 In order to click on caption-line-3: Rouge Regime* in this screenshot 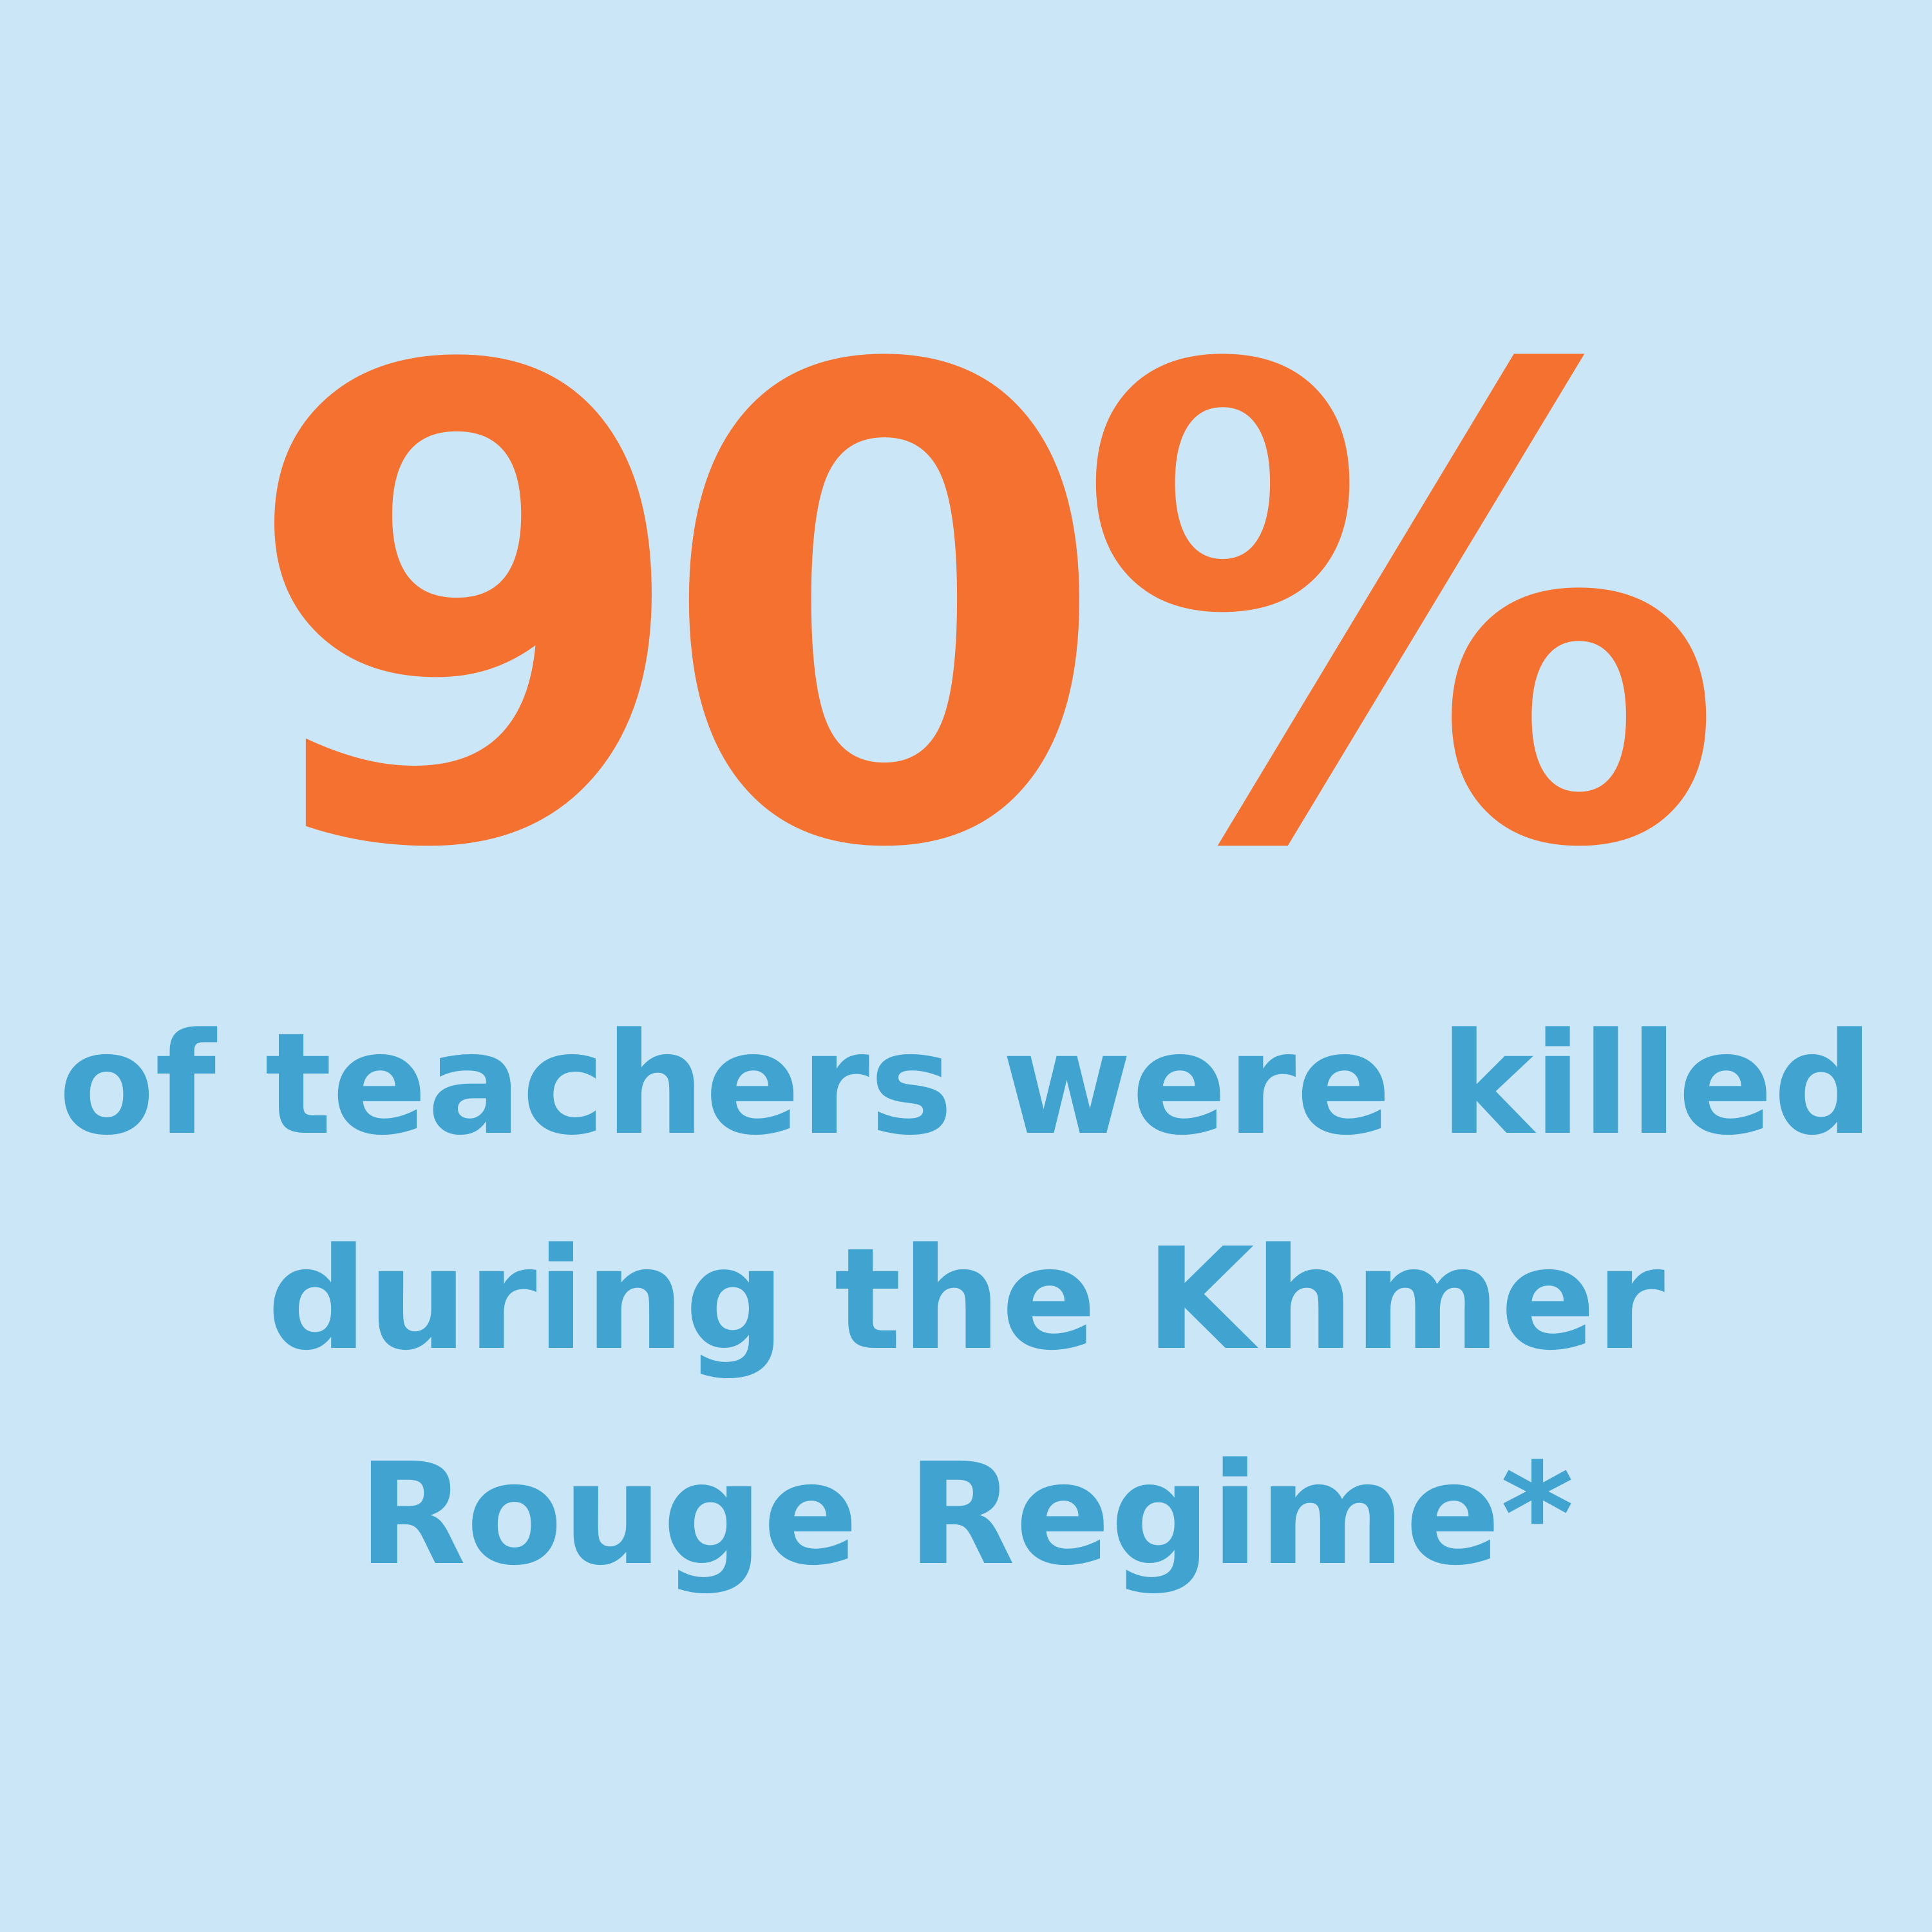, I will do `click(966, 1515)`.